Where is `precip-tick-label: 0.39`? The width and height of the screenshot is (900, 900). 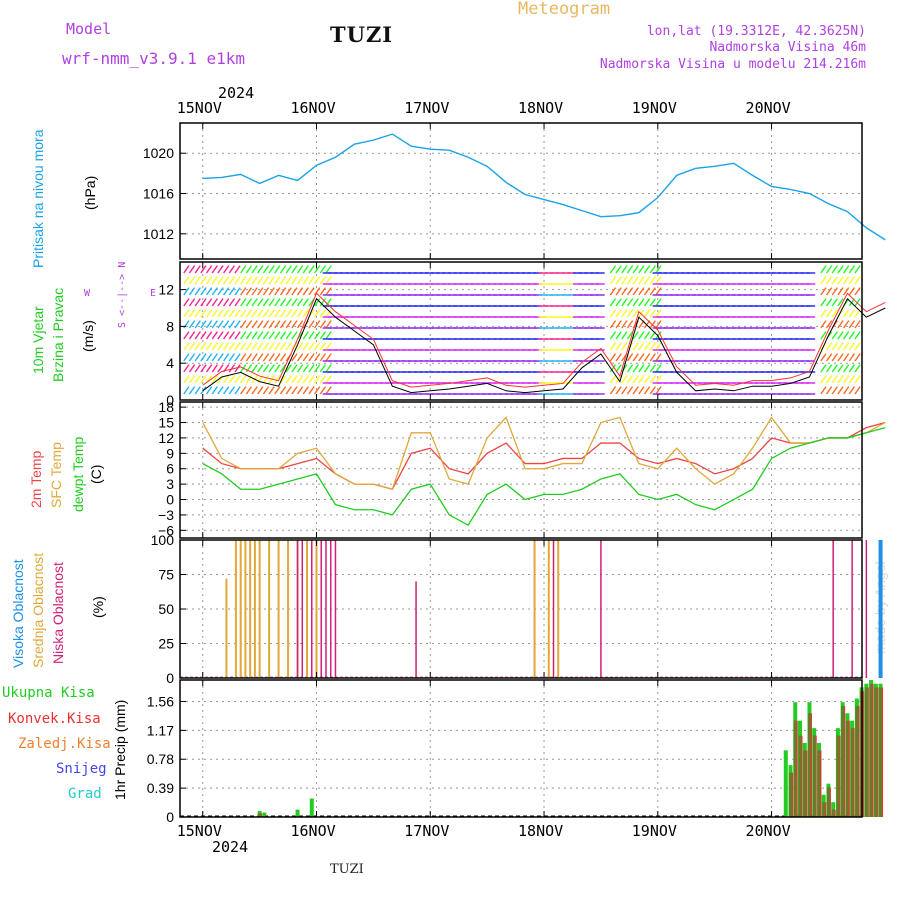
precip-tick-label: 0.39 is located at coordinates (160, 788).